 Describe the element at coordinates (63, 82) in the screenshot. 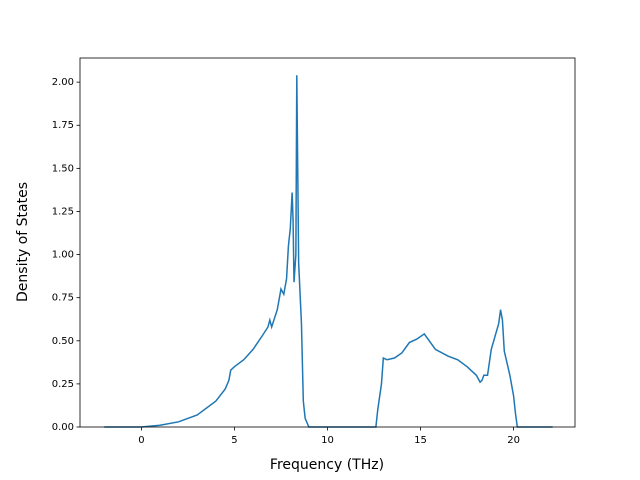

I see `y-tick-label: 2.00` at that location.